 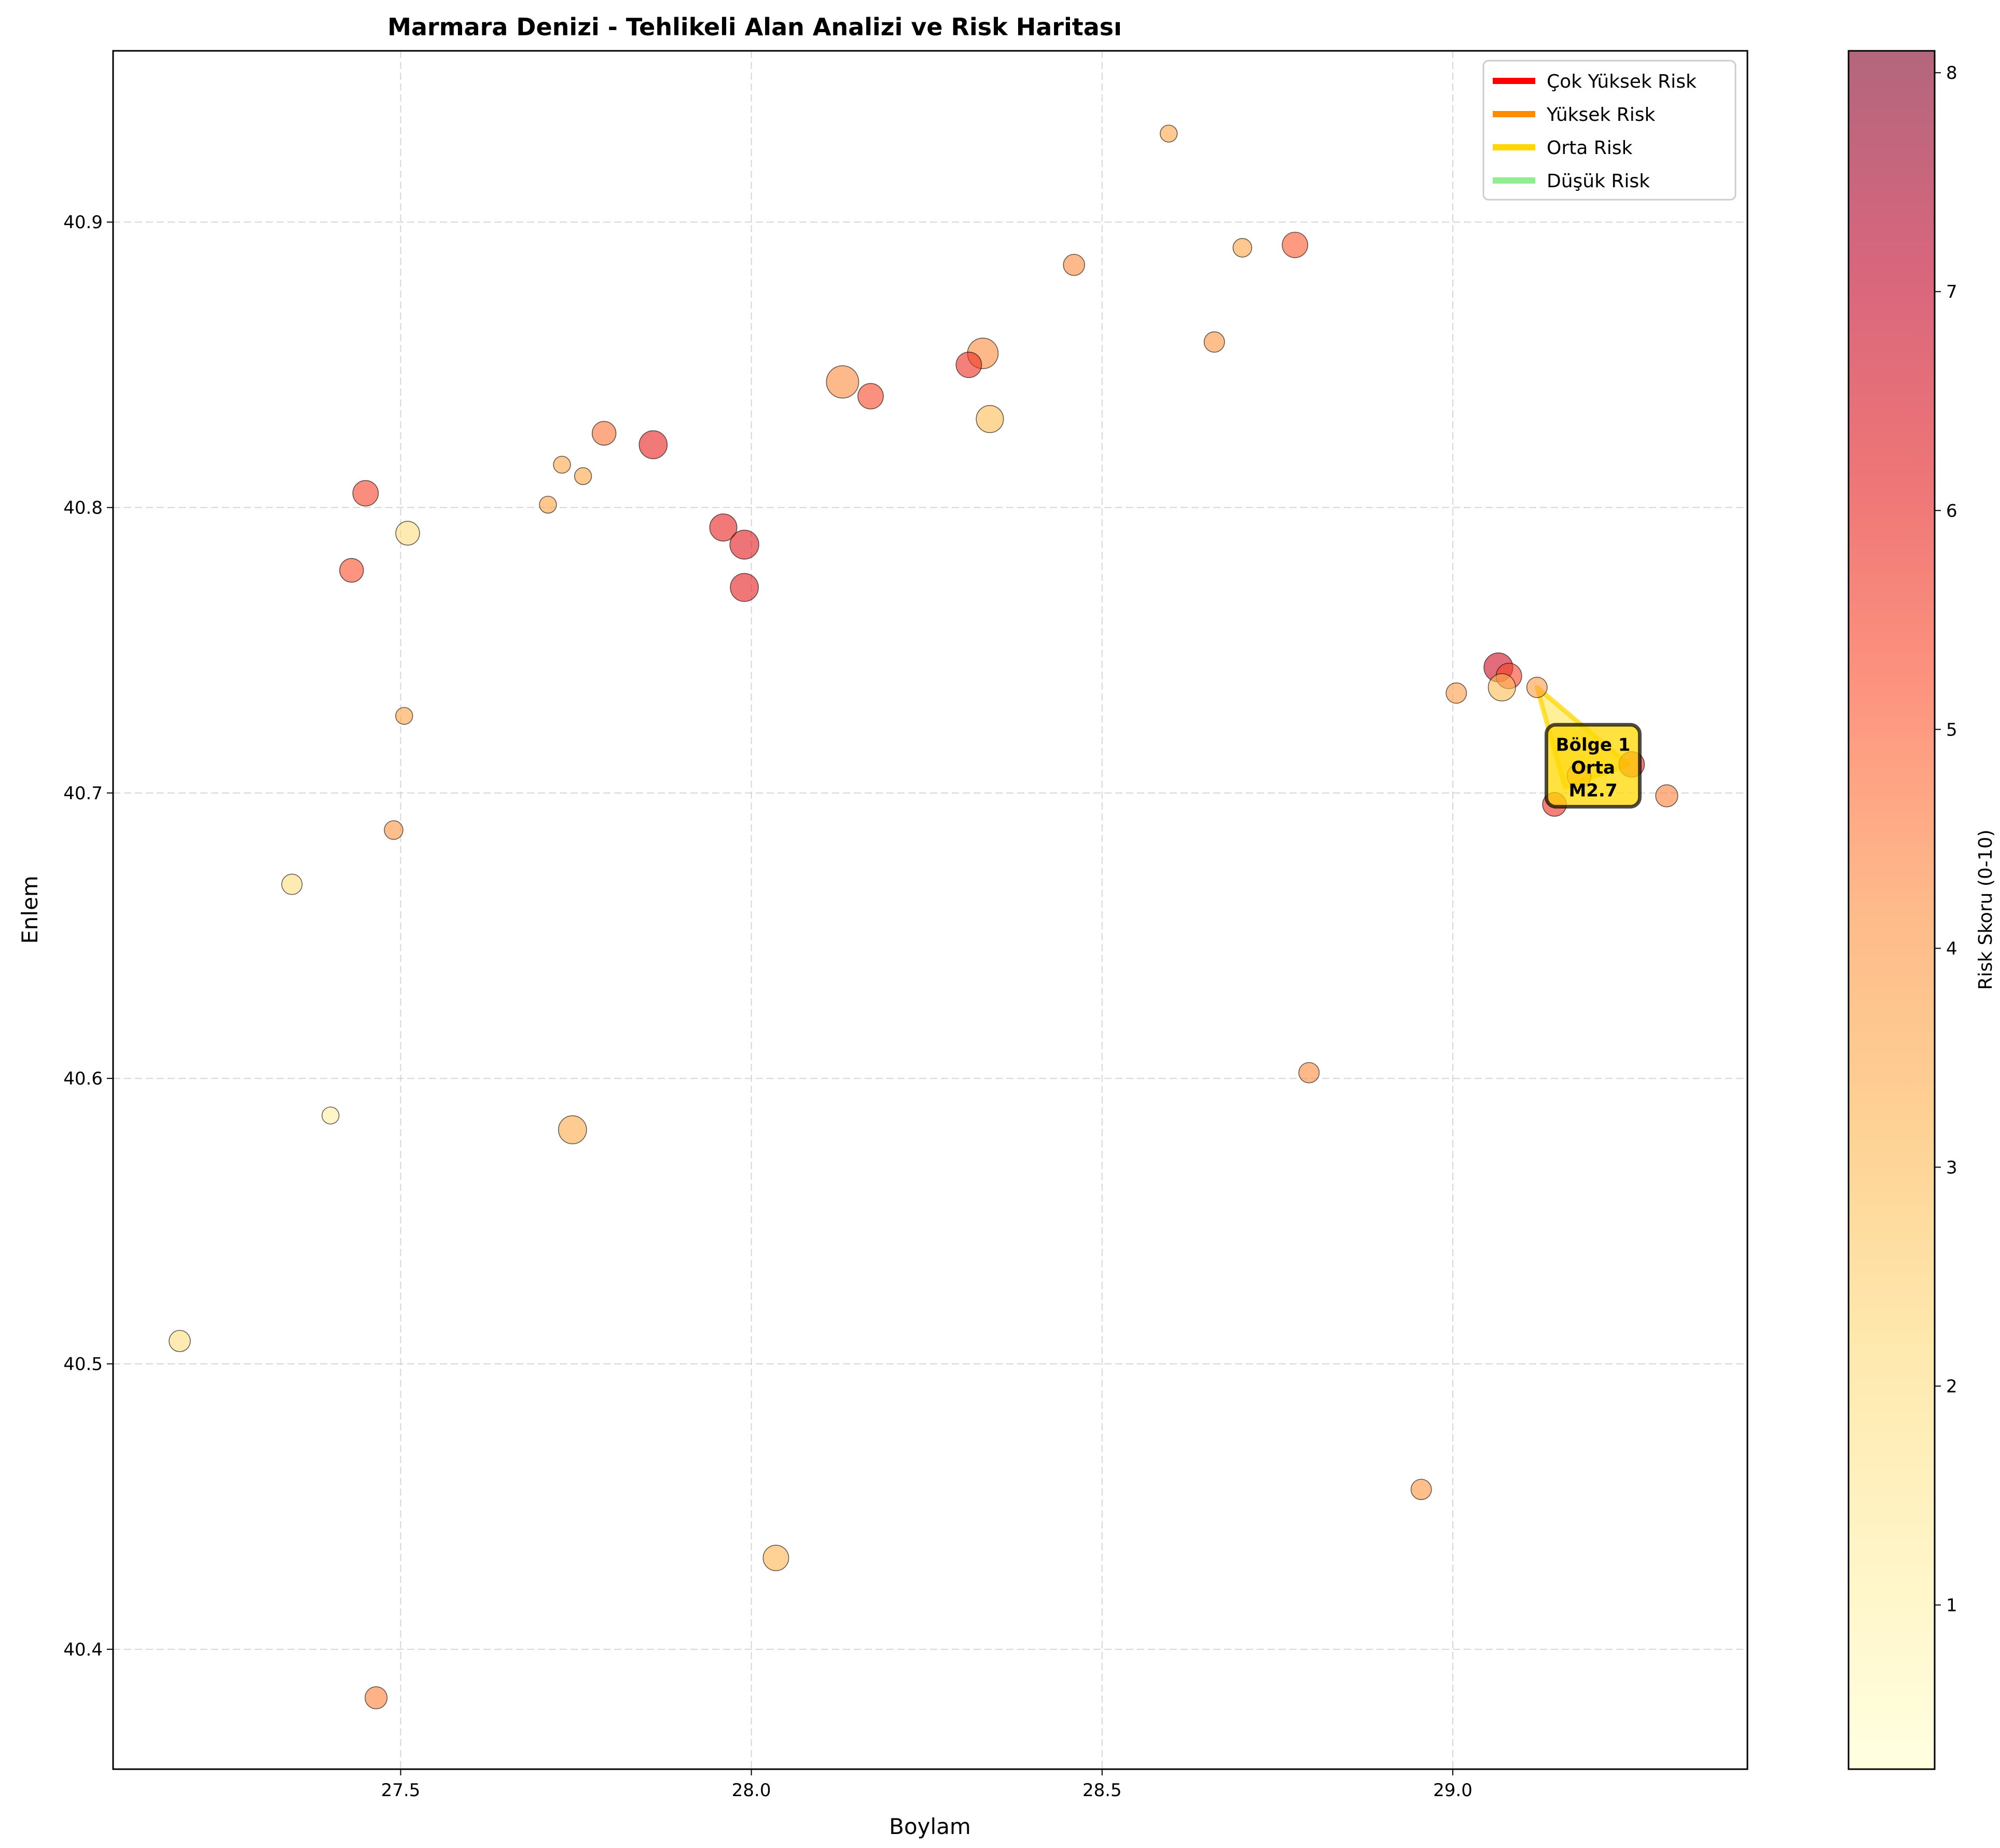 What do you see at coordinates (752, 1790) in the screenshot?
I see `x-tick-label: 28.0` at bounding box center [752, 1790].